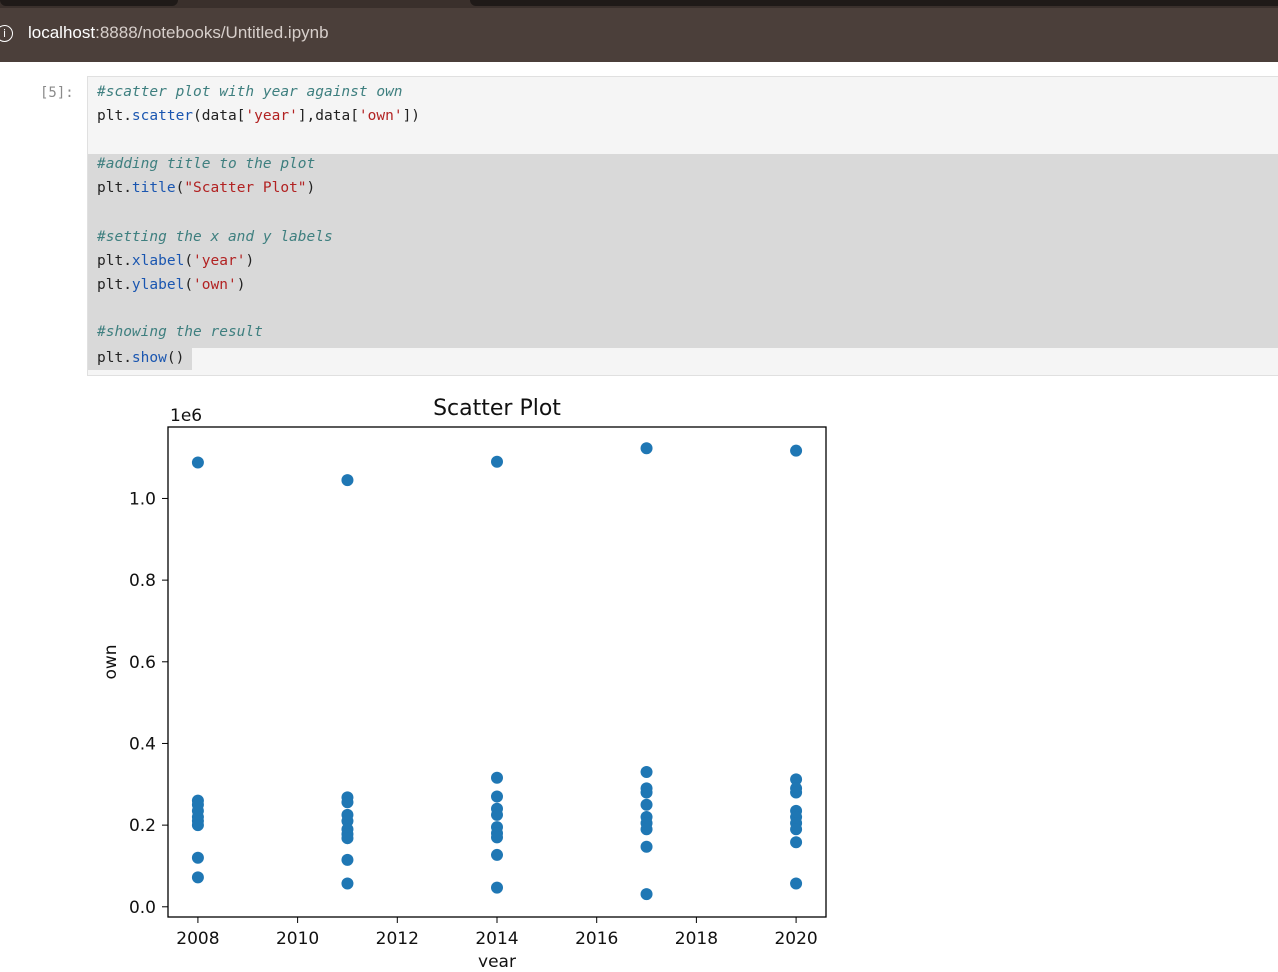 This screenshot has width=1278, height=972. What do you see at coordinates (142, 581) in the screenshot?
I see `y-tick-label: 0.8` at bounding box center [142, 581].